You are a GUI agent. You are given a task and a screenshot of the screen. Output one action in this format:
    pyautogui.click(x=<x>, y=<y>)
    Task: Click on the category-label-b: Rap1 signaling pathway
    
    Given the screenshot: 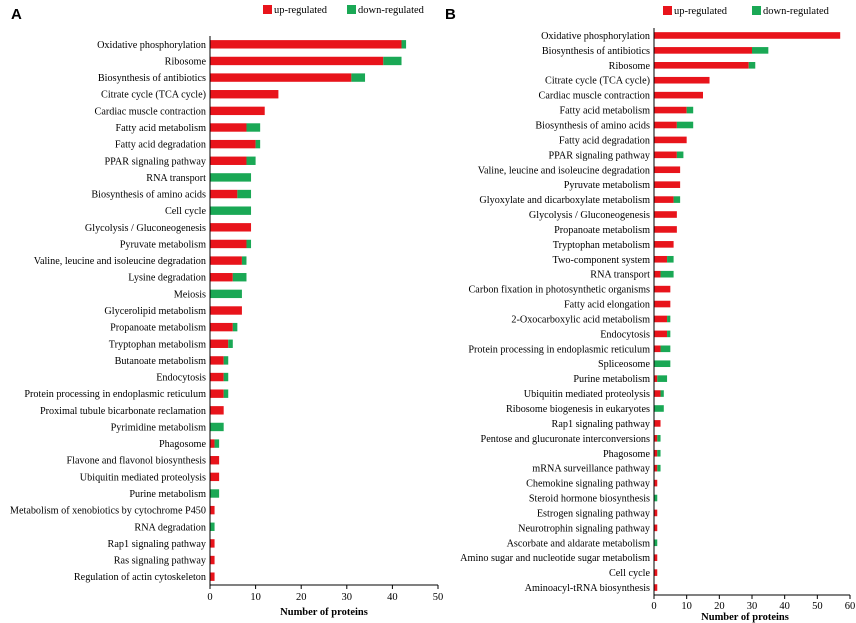 What is the action you would take?
    pyautogui.click(x=601, y=424)
    